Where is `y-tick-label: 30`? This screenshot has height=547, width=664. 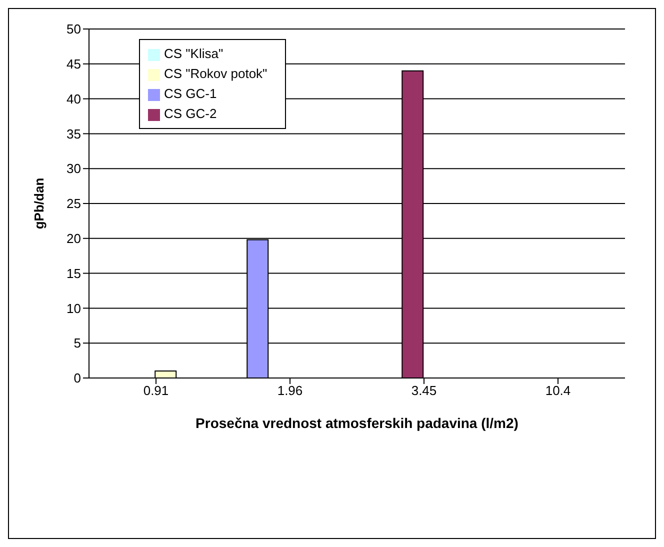 y-tick-label: 30 is located at coordinates (73, 168).